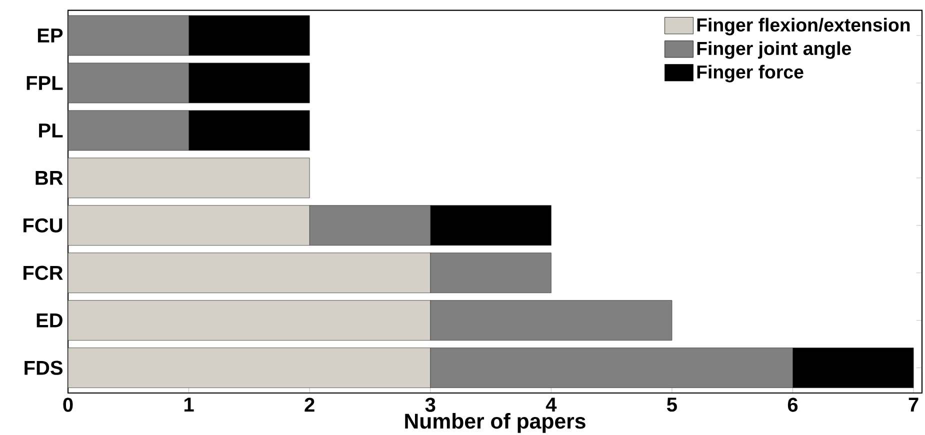  Describe the element at coordinates (43, 273) in the screenshot. I see `y-tick-label: FCR` at that location.